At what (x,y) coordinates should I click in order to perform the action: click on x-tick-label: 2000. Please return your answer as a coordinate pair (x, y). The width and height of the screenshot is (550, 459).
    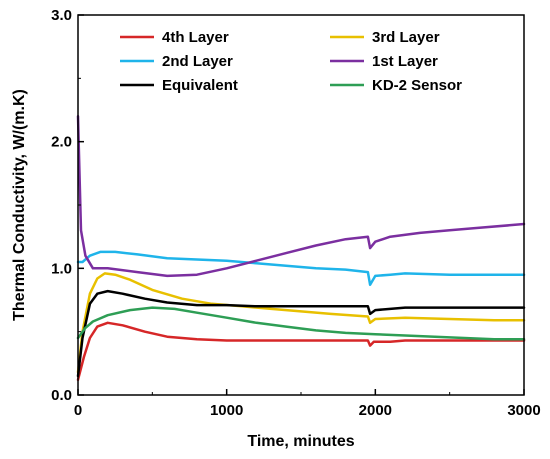
    Looking at the image, I should click on (375, 410).